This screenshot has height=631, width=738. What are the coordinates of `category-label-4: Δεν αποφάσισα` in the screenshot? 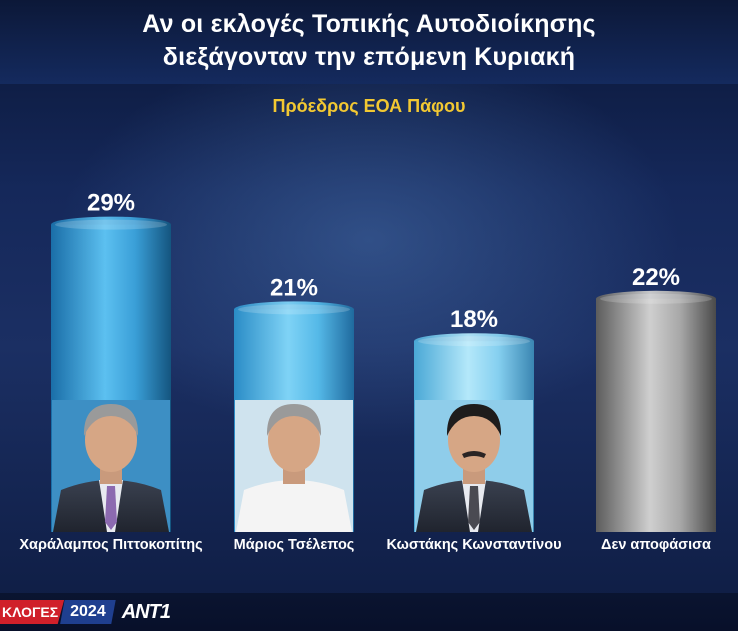 It's located at (656, 545).